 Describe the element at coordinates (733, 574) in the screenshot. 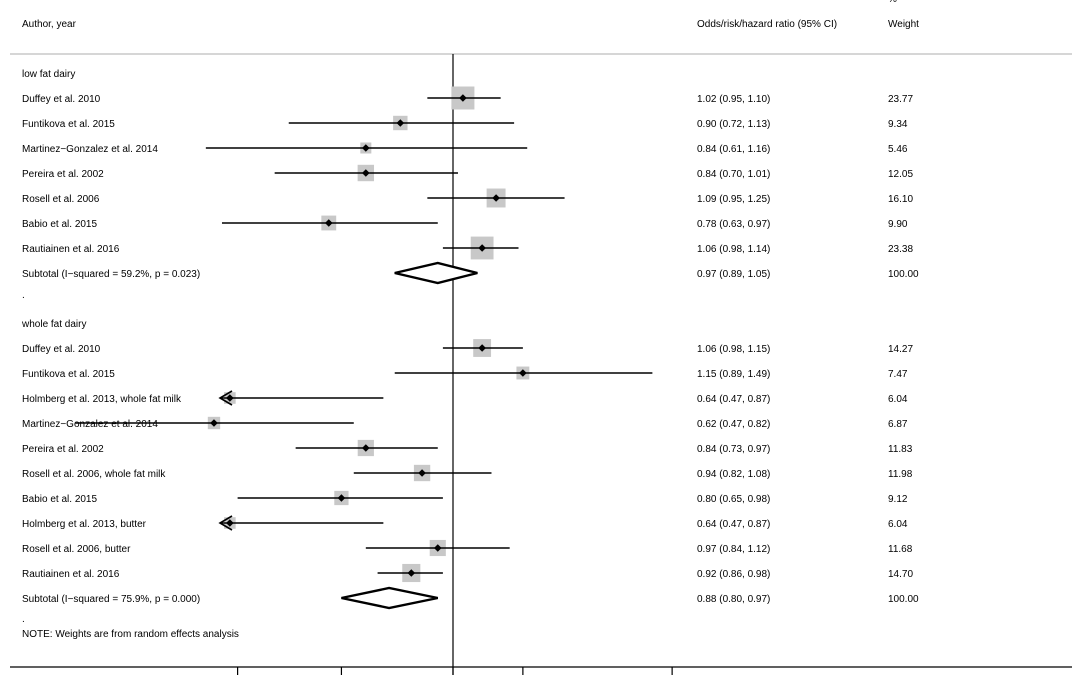

I see `study-ci-value: 0.92 (0.86, 0.98)` at that location.